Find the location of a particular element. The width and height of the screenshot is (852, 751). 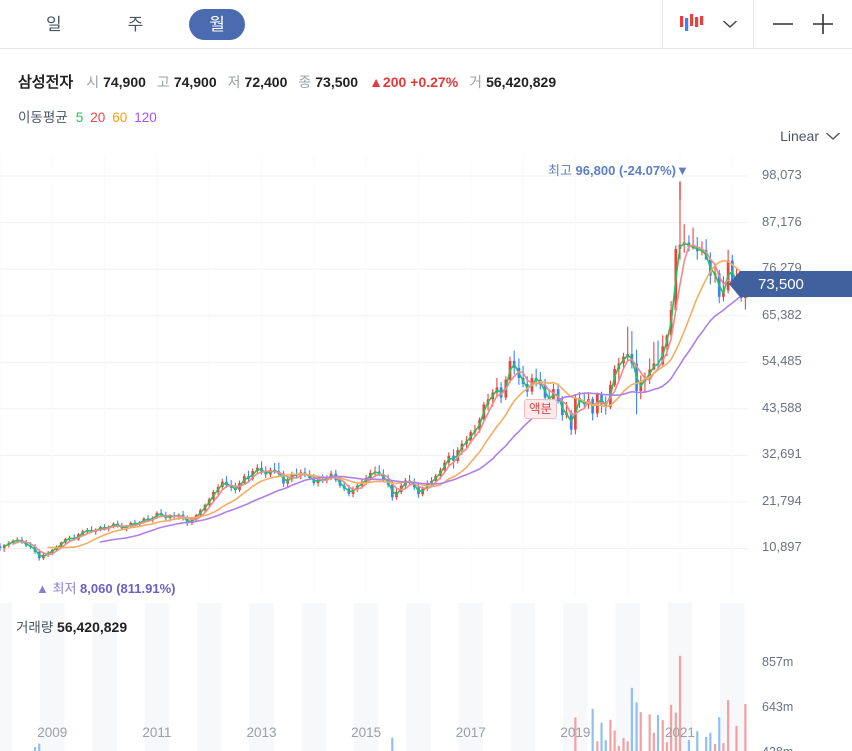

high-annotation-prefix: 최고 is located at coordinates (560, 170).